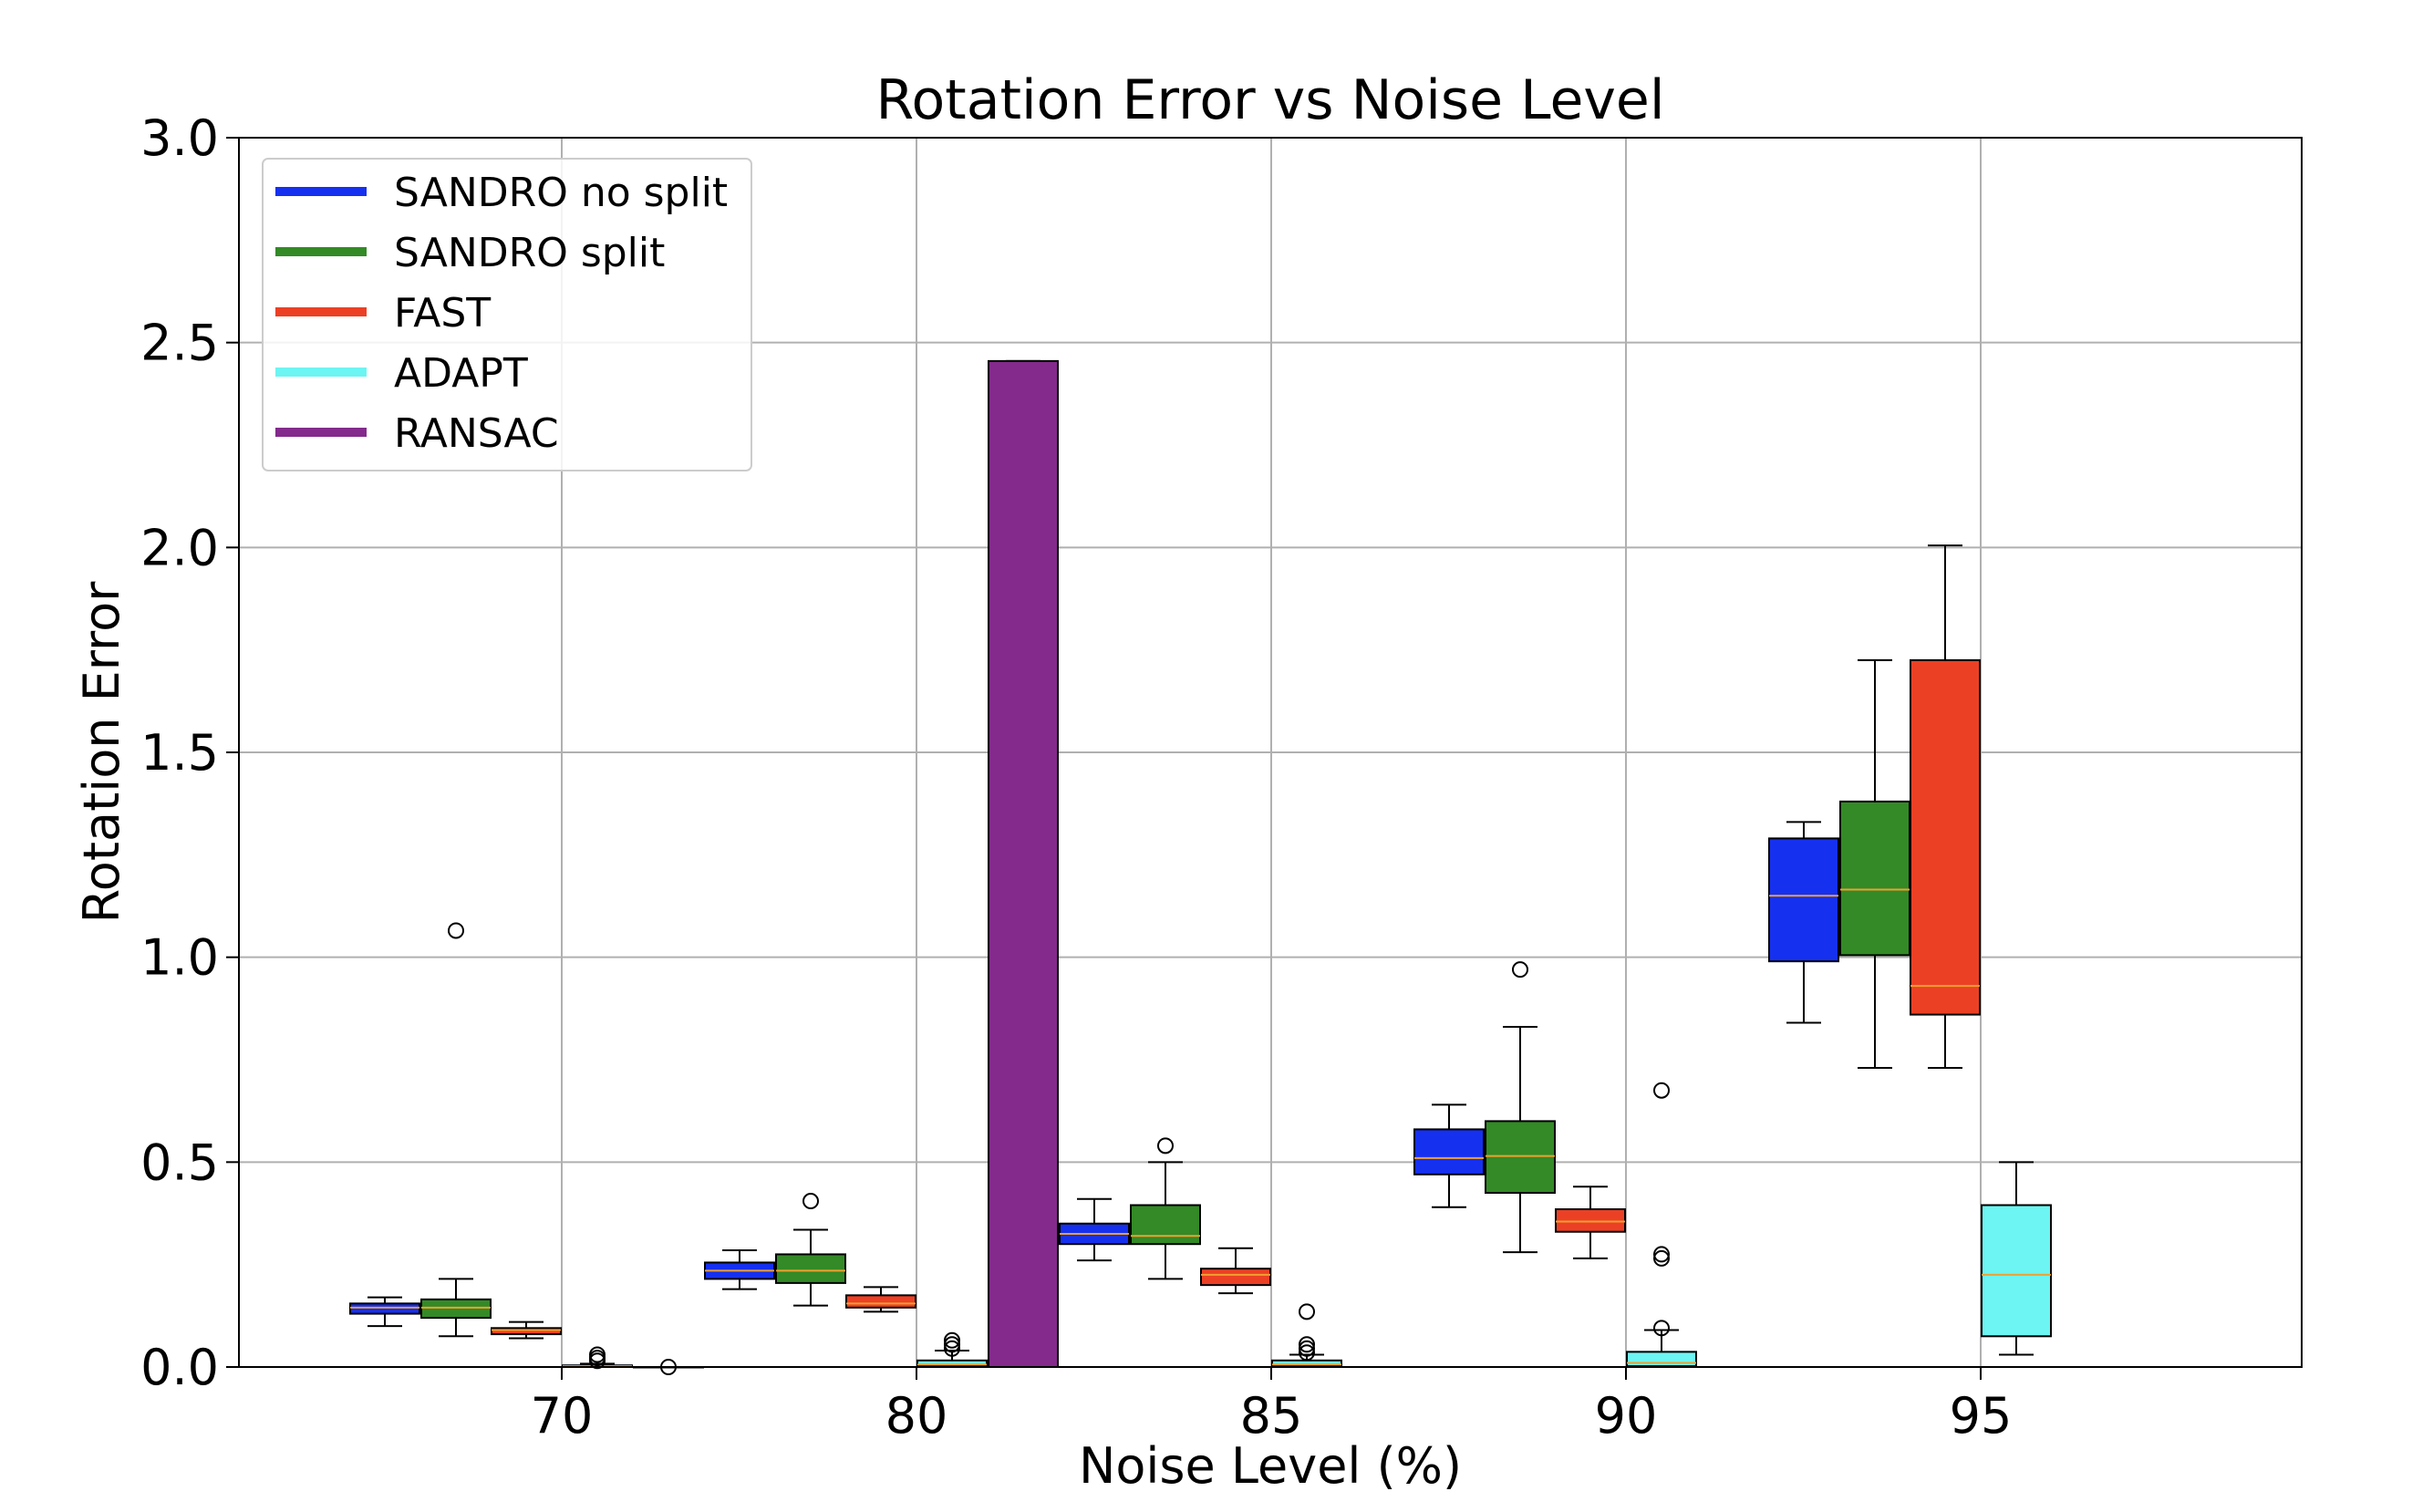 This screenshot has height=1512, width=2433. I want to click on legend-item: RANSAC, so click(417, 433).